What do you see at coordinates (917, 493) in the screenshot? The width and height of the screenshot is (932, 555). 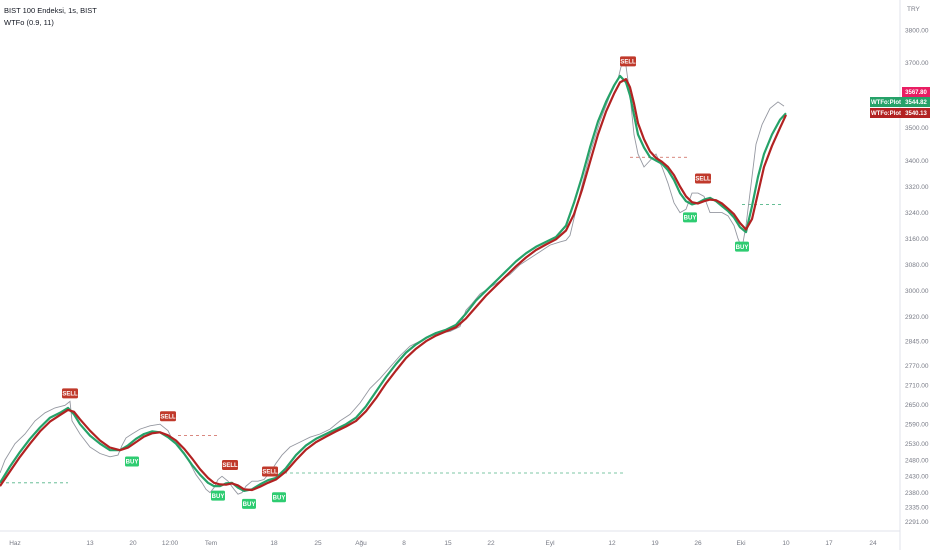 I see `price-tick-label: 2380.00` at bounding box center [917, 493].